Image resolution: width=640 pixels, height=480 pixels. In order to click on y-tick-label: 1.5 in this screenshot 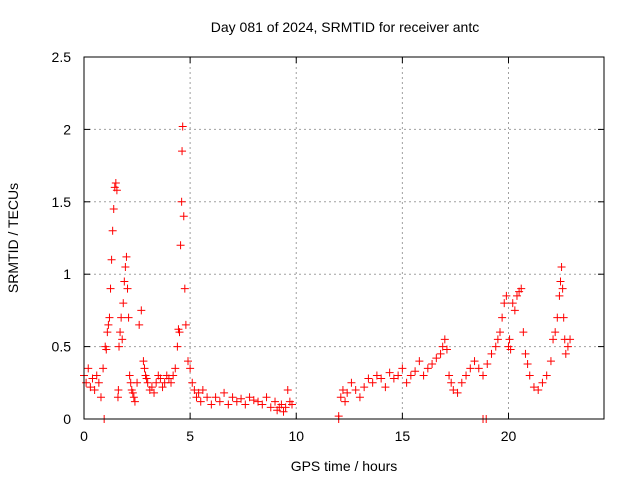, I will do `click(62, 202)`.